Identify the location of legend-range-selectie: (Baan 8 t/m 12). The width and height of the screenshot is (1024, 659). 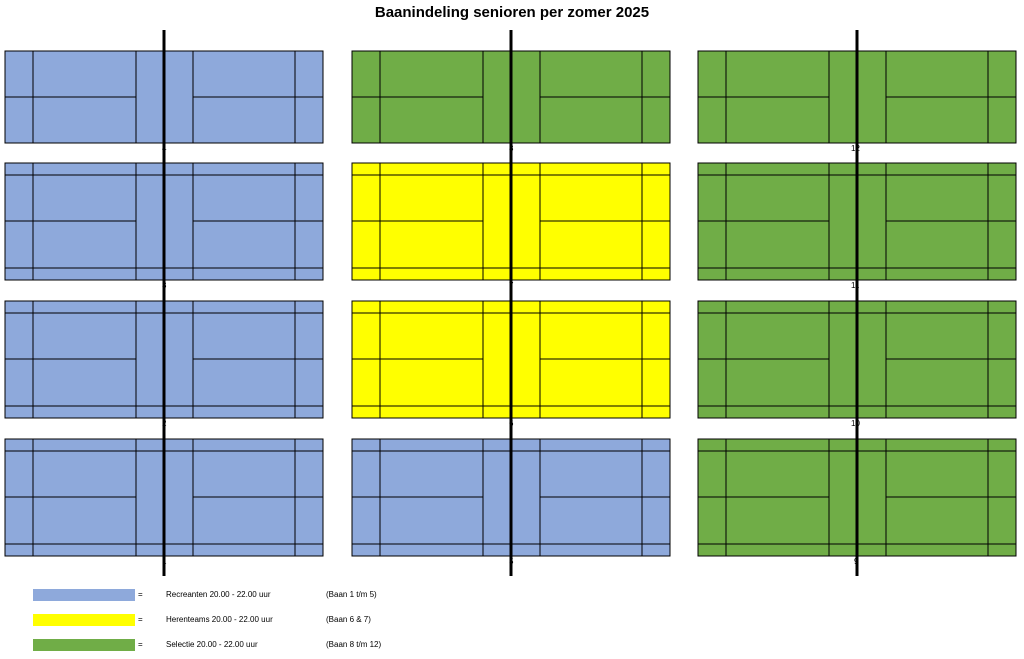
(354, 644).